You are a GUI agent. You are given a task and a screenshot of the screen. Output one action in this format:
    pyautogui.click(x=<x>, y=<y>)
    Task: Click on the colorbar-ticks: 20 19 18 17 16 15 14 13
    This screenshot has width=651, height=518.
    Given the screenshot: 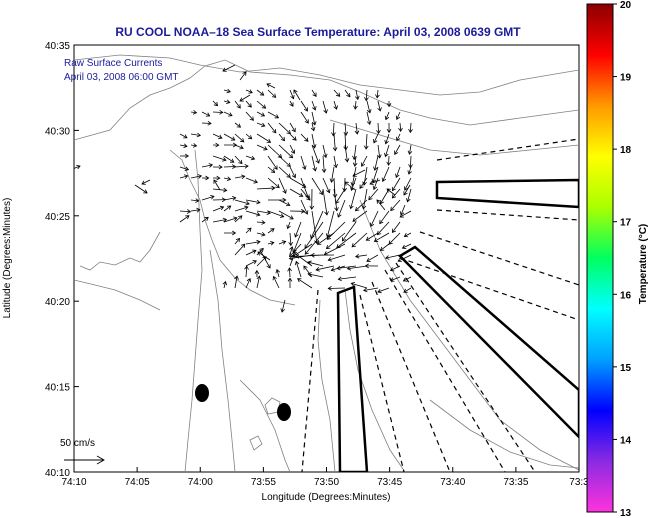 What is the action you would take?
    pyautogui.click(x=622, y=259)
    